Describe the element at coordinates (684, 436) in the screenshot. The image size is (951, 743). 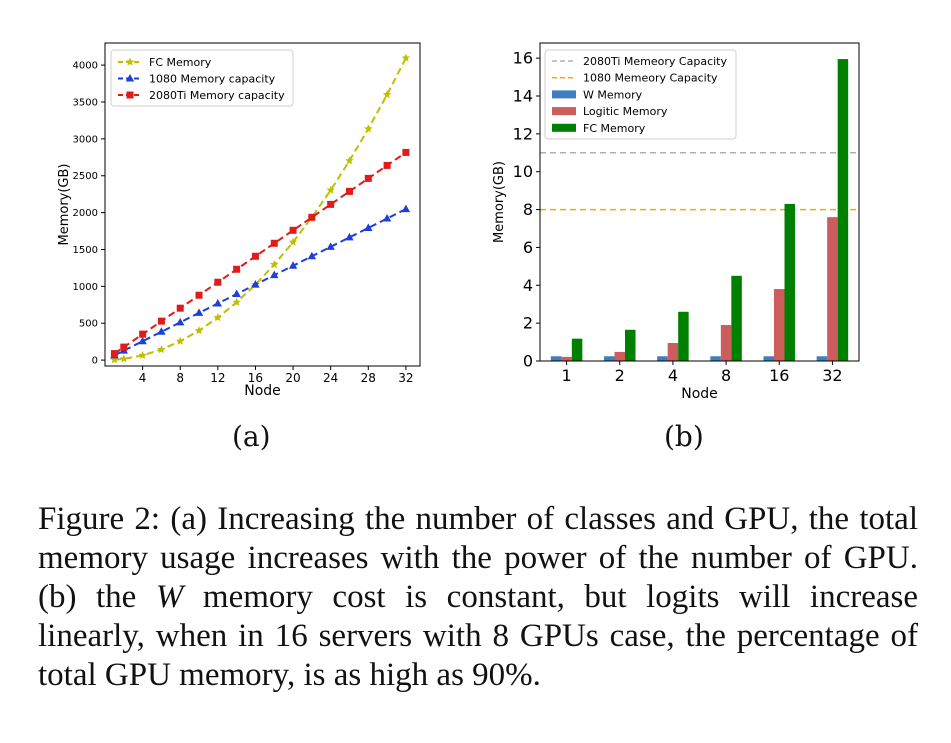
I see `subfigure-label-b: (b)` at that location.